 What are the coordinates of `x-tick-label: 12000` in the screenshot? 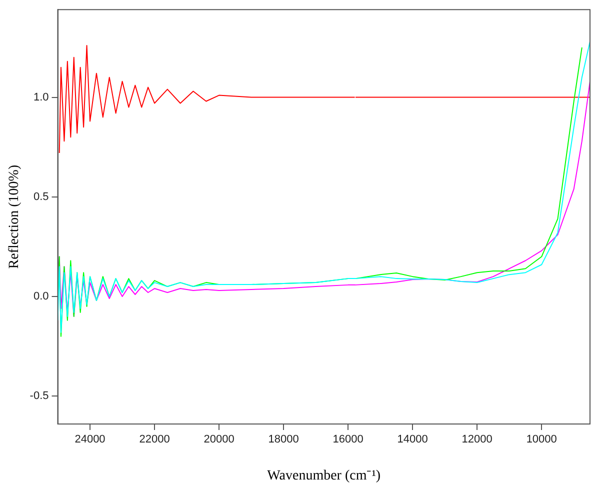 It's located at (477, 440).